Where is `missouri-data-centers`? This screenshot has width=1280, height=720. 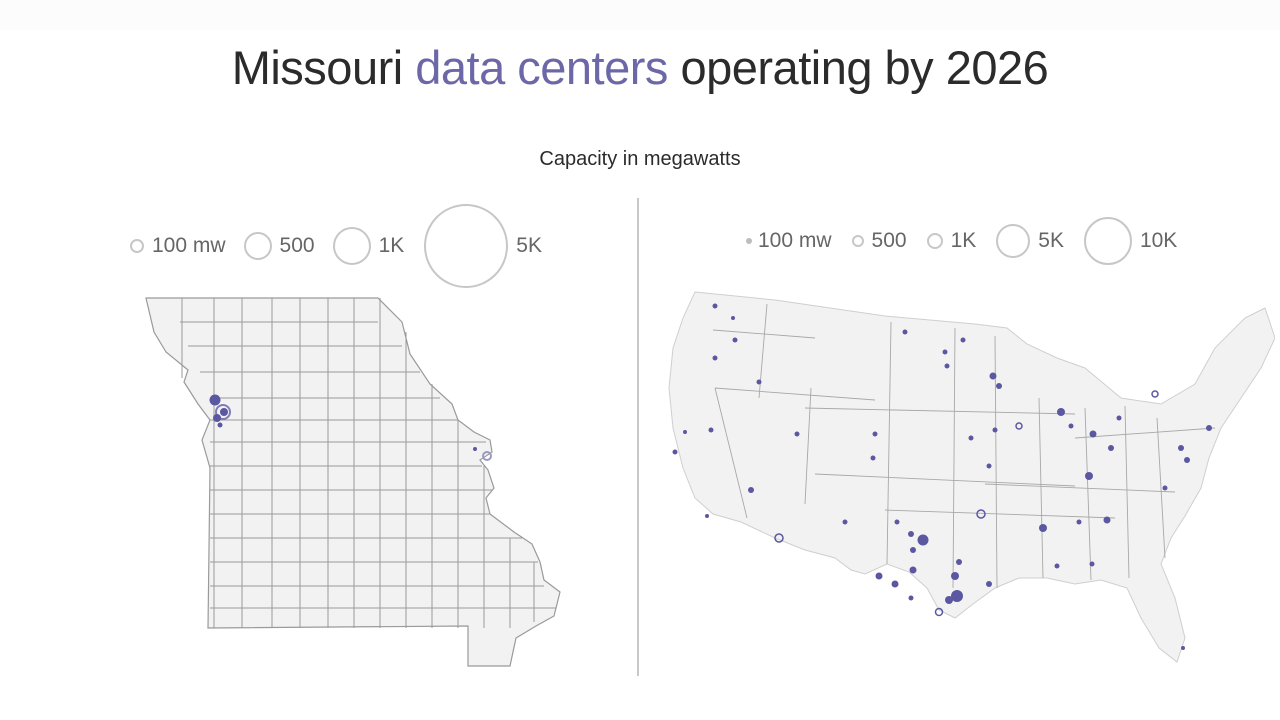
missouri-data-centers is located at coordinates (350, 427).